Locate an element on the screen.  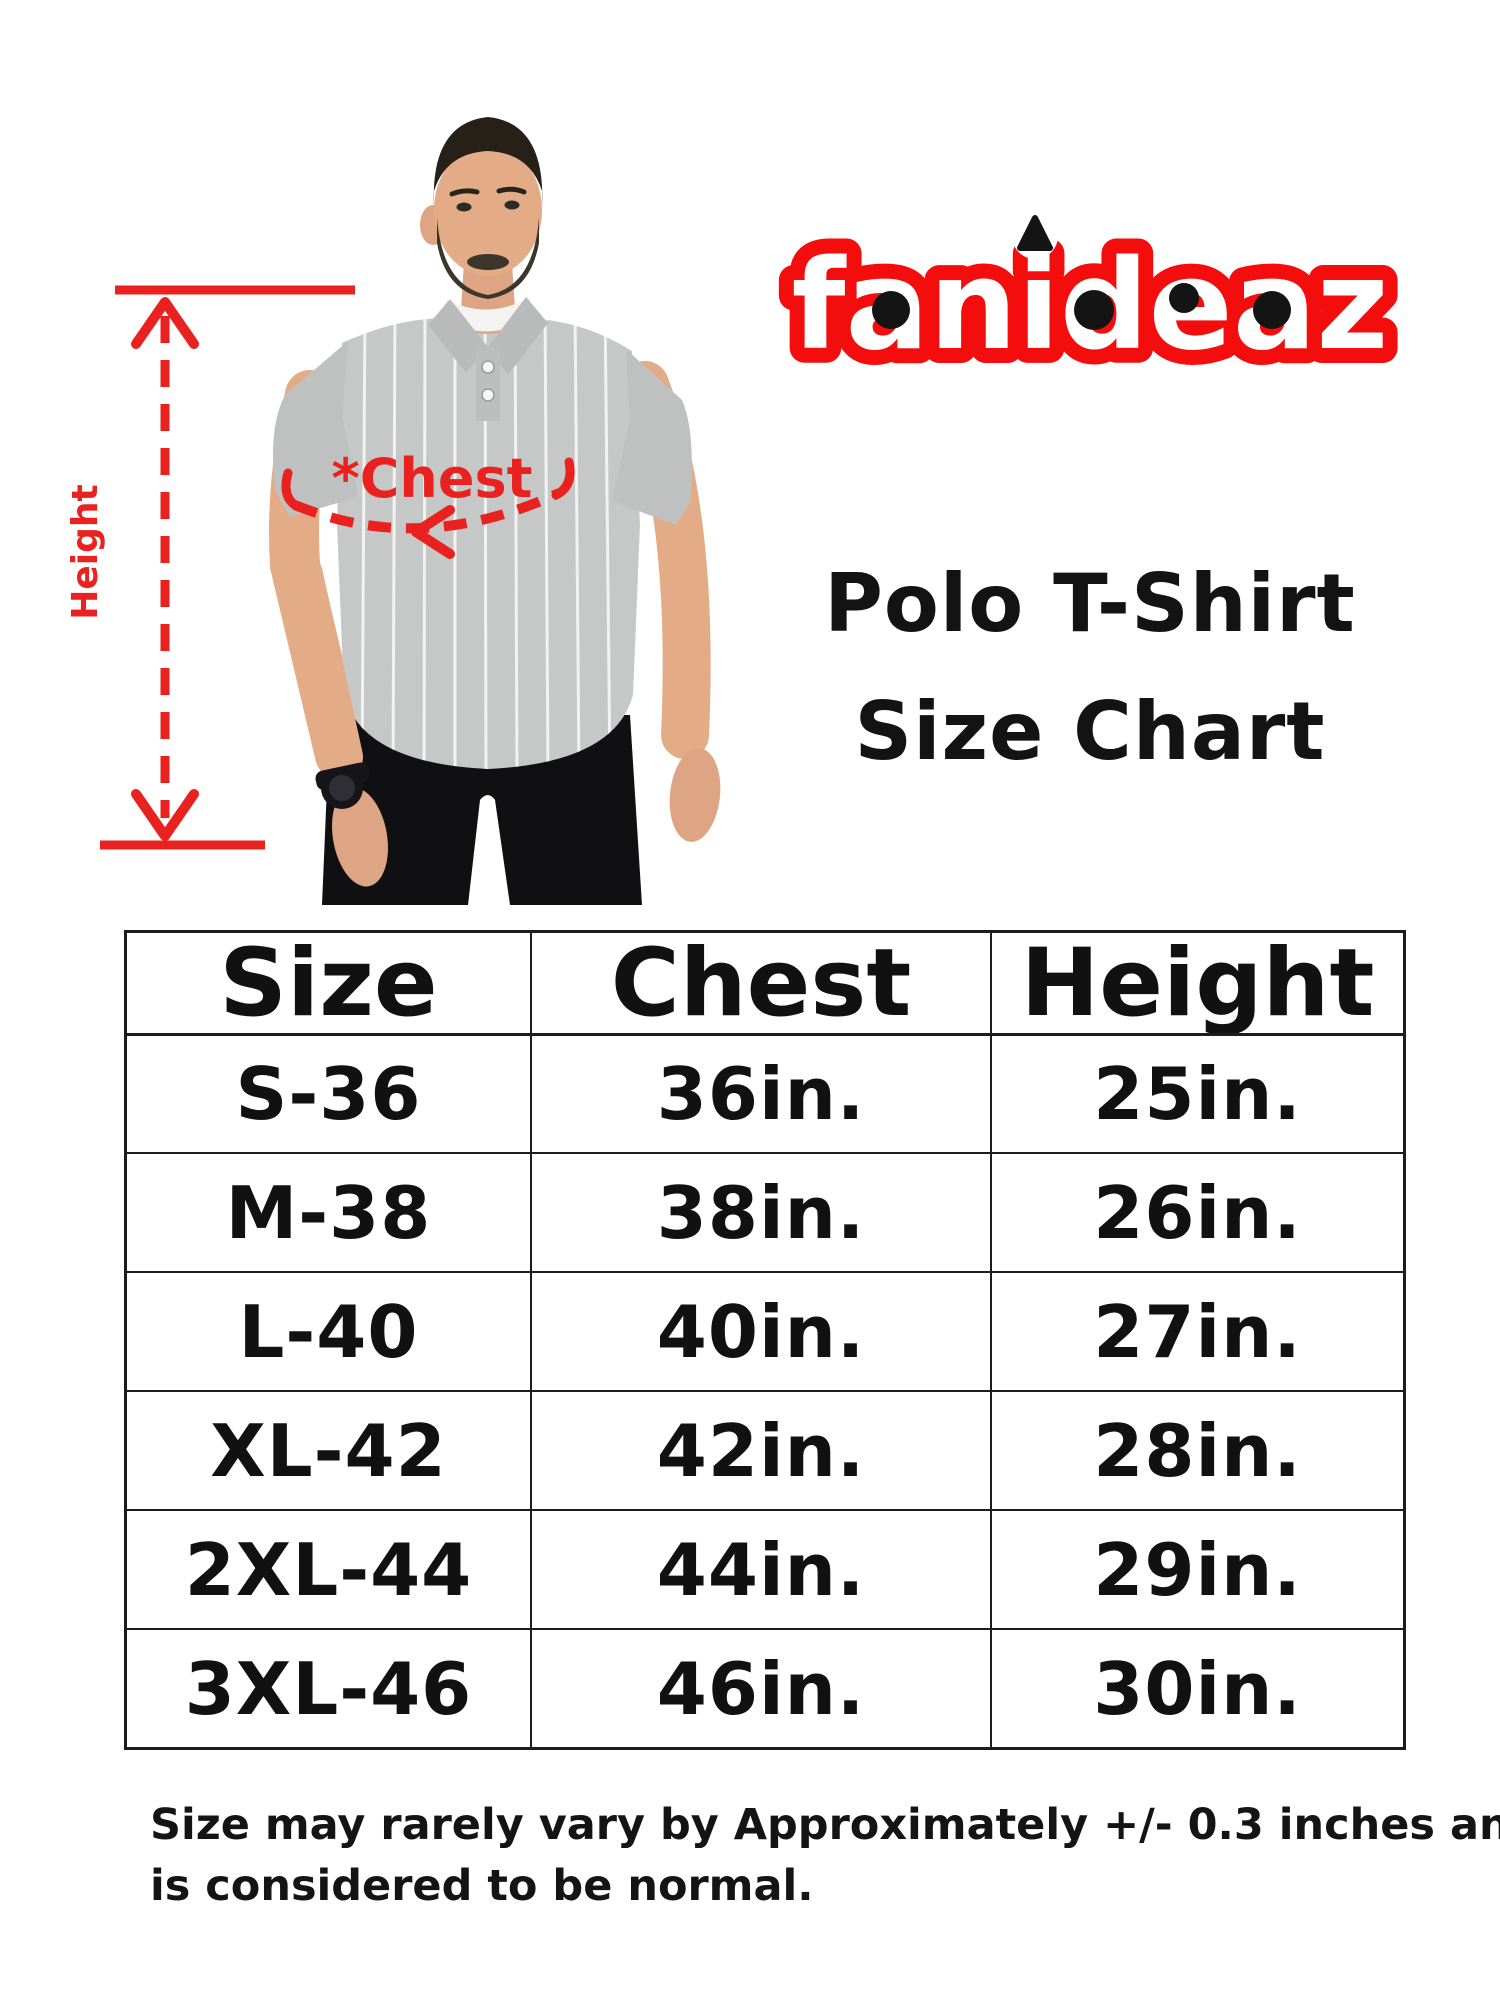
cell-chest: 38in. is located at coordinates (760, 1212).